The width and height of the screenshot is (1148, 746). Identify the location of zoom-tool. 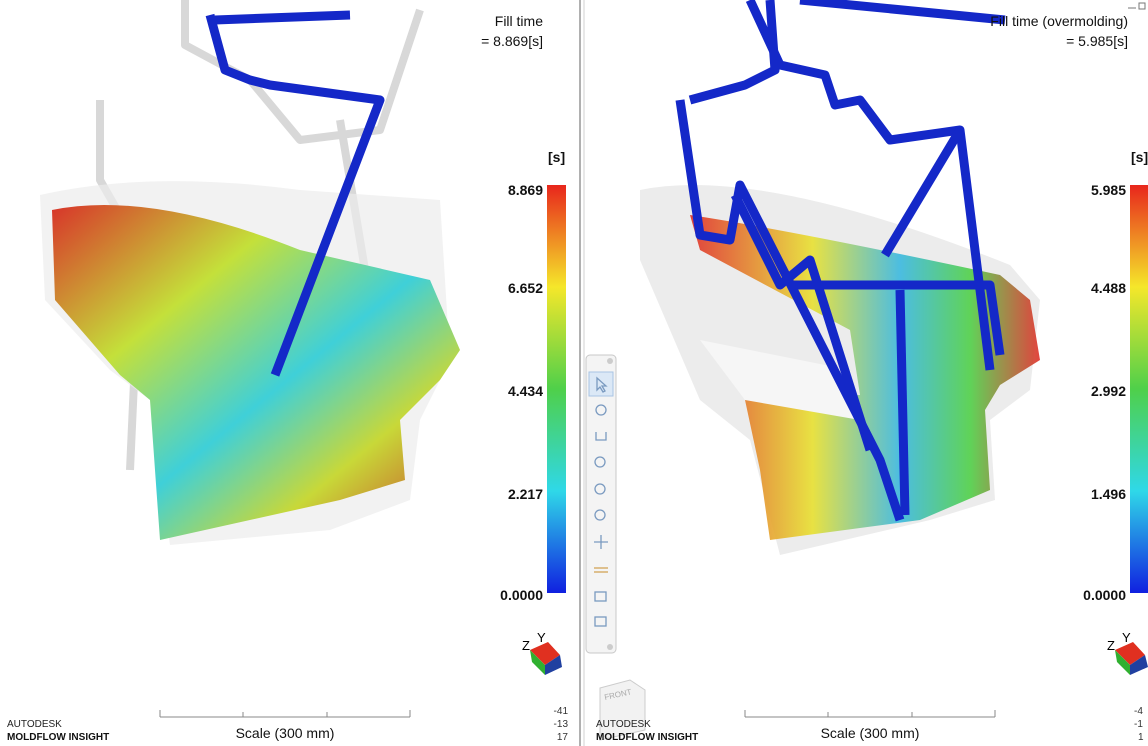
(600, 462).